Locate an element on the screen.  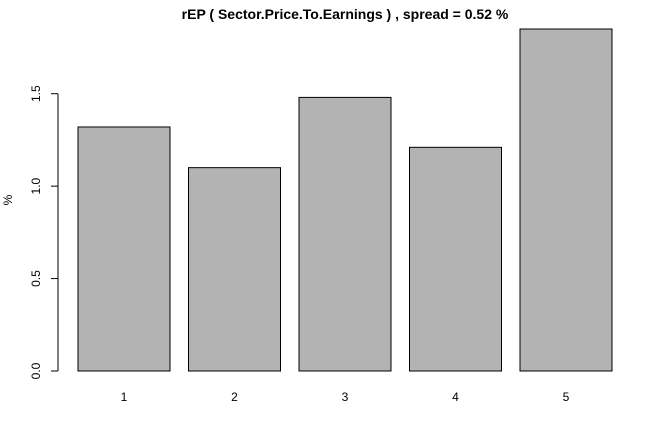
x-tick-label: 5 is located at coordinates (566, 397).